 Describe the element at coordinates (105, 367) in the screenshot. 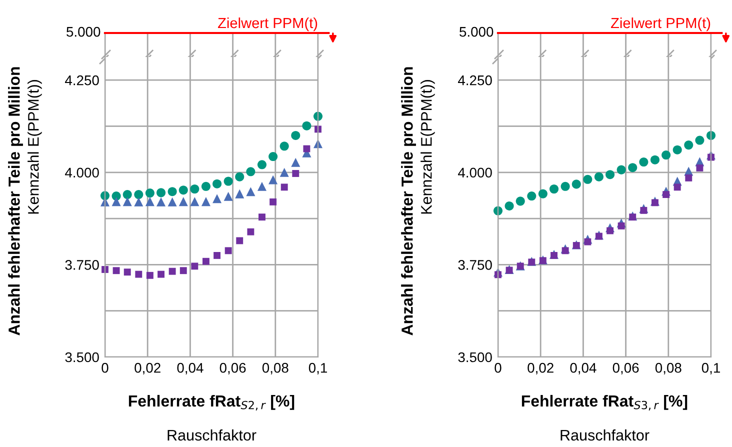

I see `x-tick-label: 0` at that location.